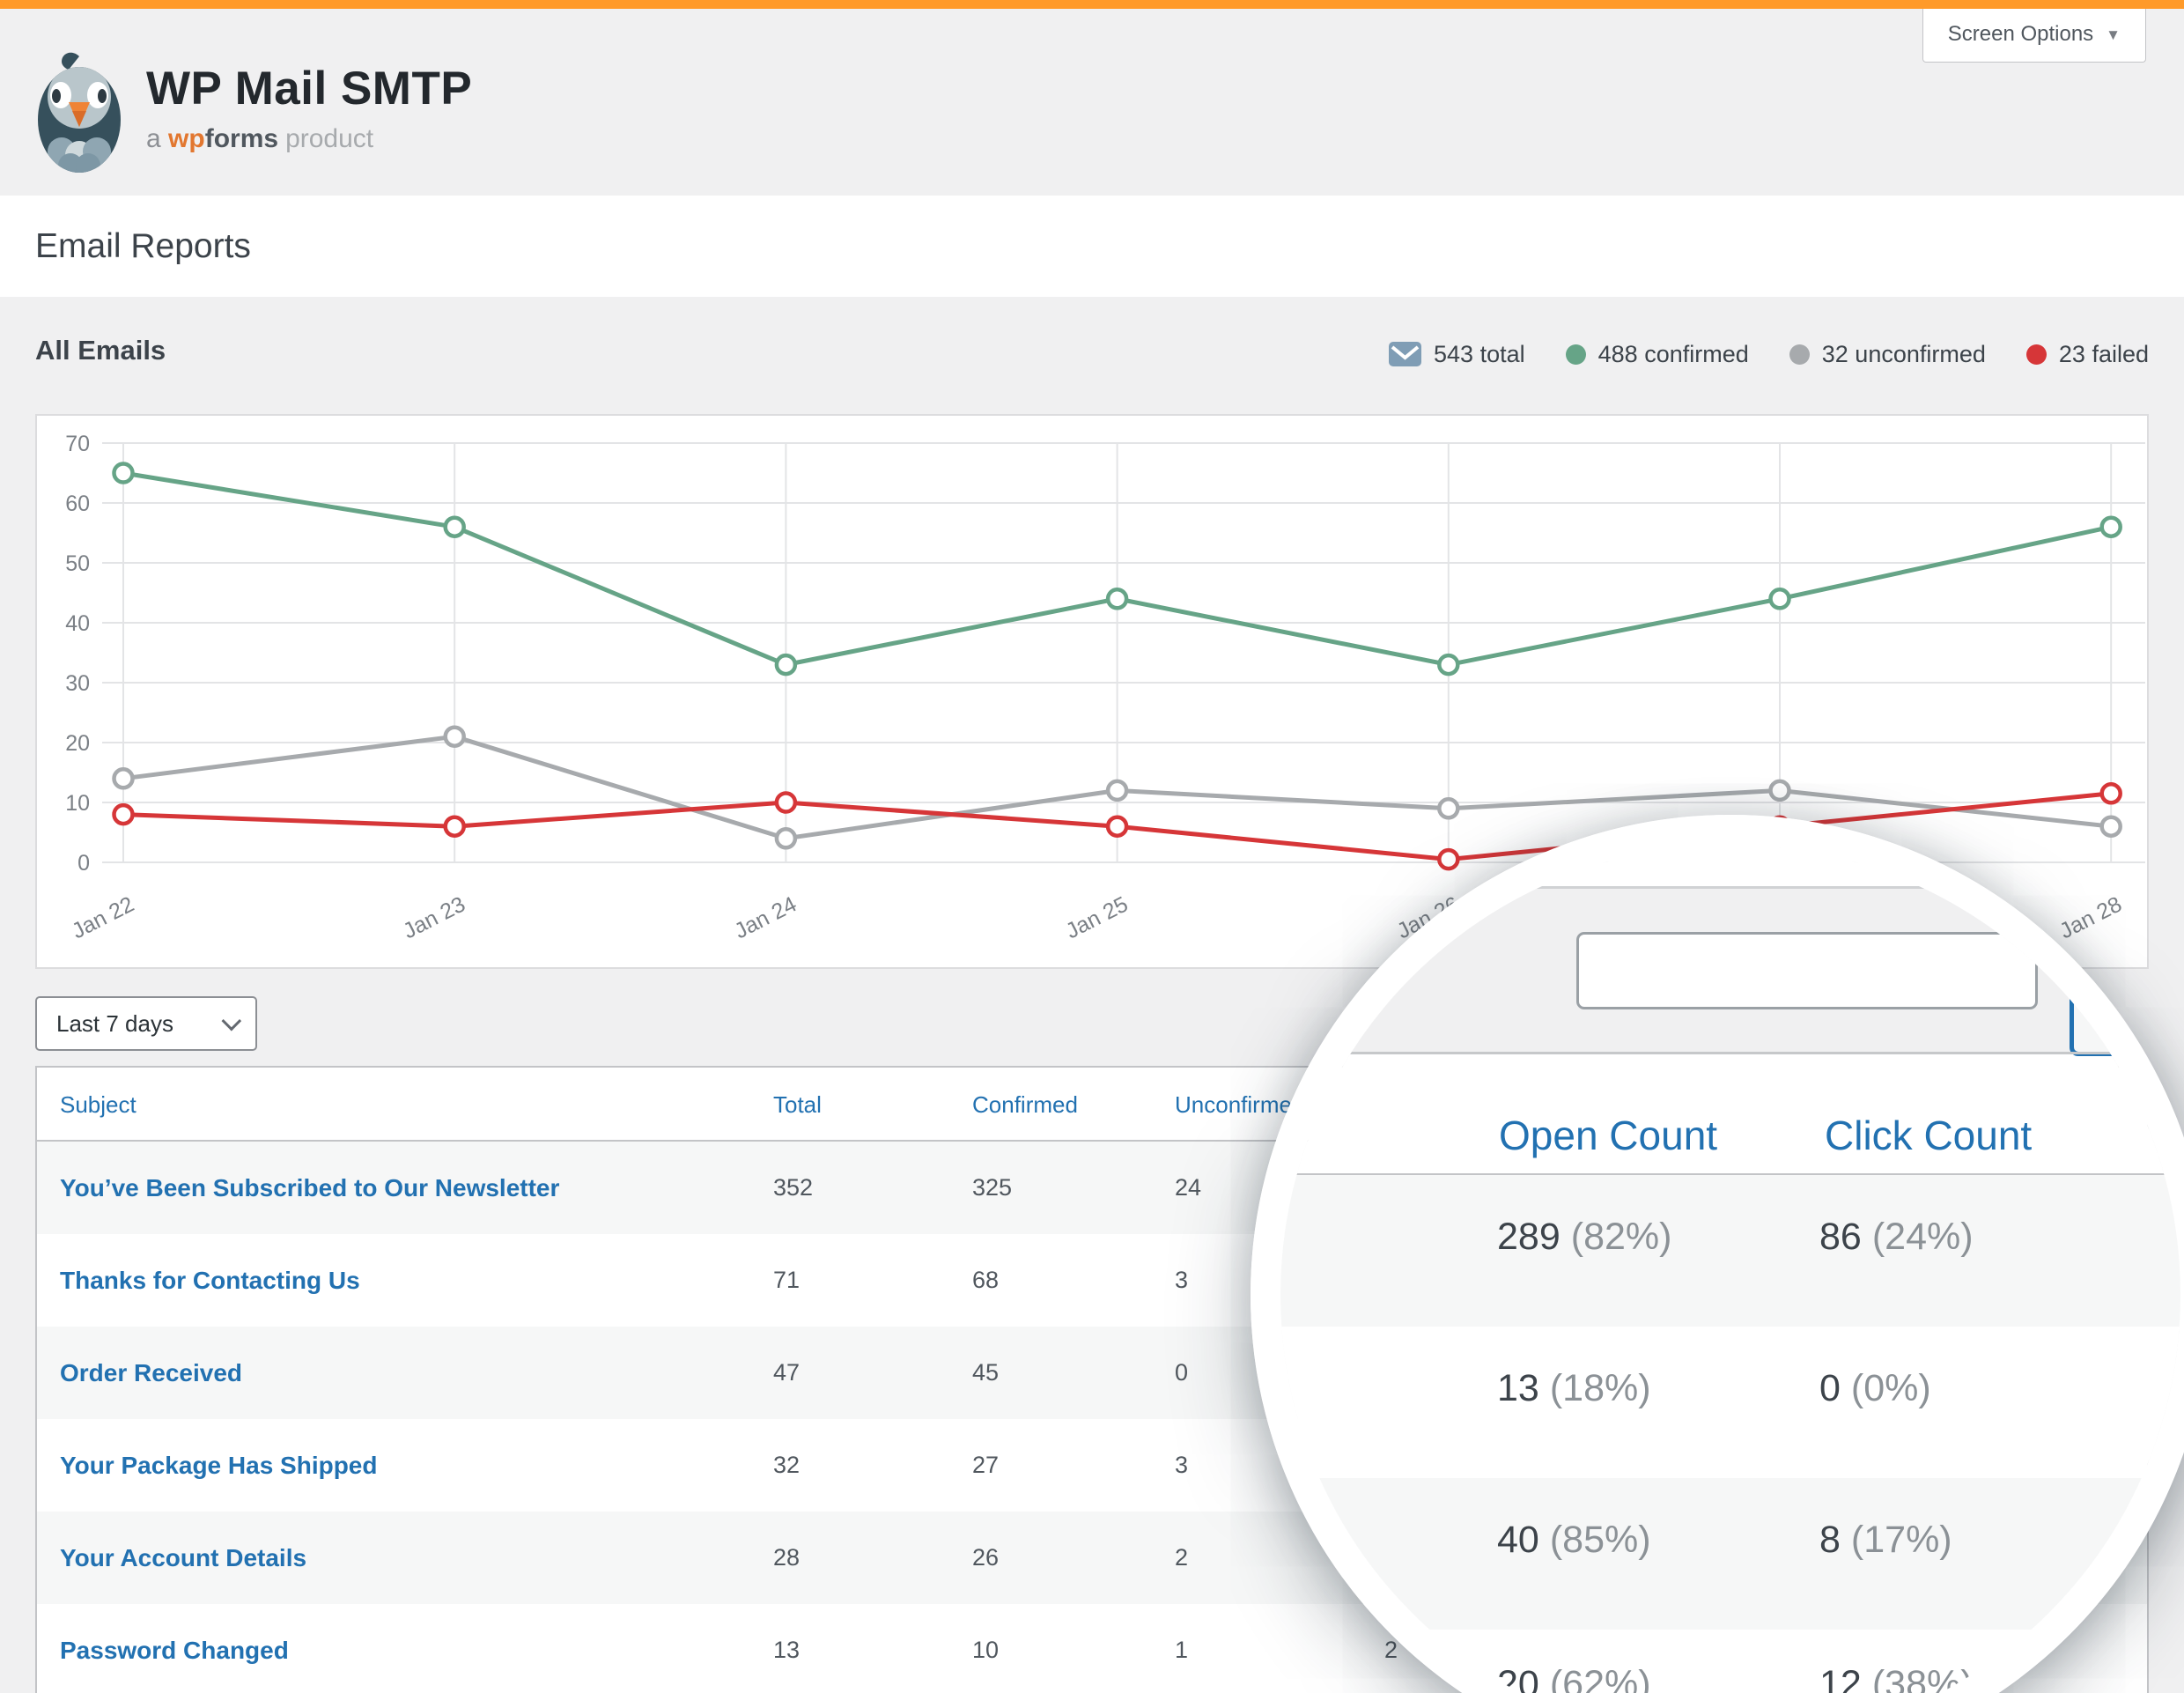 This screenshot has width=2184, height=1693. Describe the element at coordinates (210, 1280) in the screenshot. I see `subject-link: Thanks for Contacting Us` at that location.